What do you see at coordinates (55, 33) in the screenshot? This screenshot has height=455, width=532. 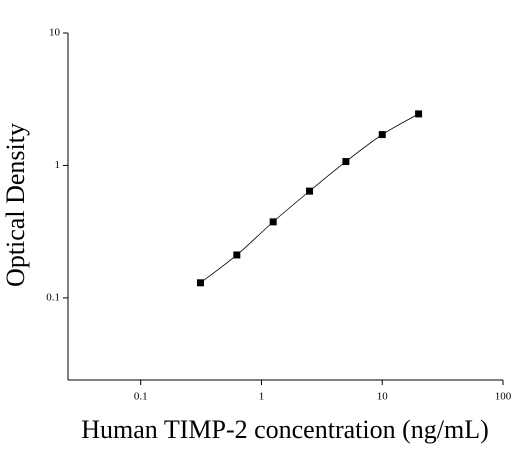 I see `y-tick-label: 10` at bounding box center [55, 33].